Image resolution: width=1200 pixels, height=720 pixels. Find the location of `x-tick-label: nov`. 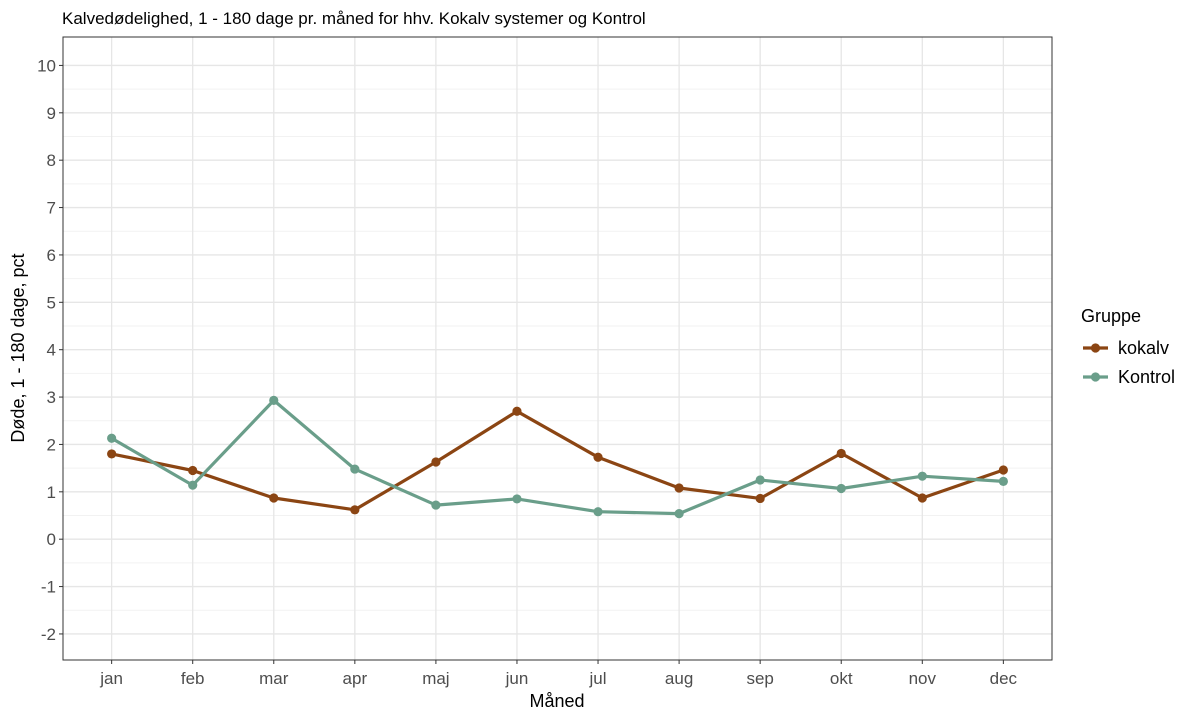

x-tick-label: nov is located at coordinates (923, 678).